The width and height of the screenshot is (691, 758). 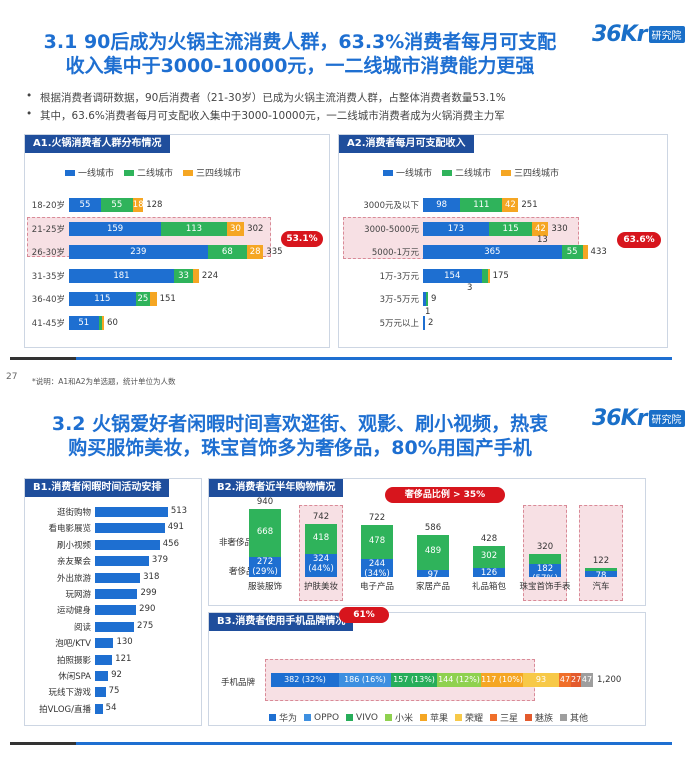 I want to click on panel-b2-title: B2.消费者近半年购物情况, so click(x=276, y=488).